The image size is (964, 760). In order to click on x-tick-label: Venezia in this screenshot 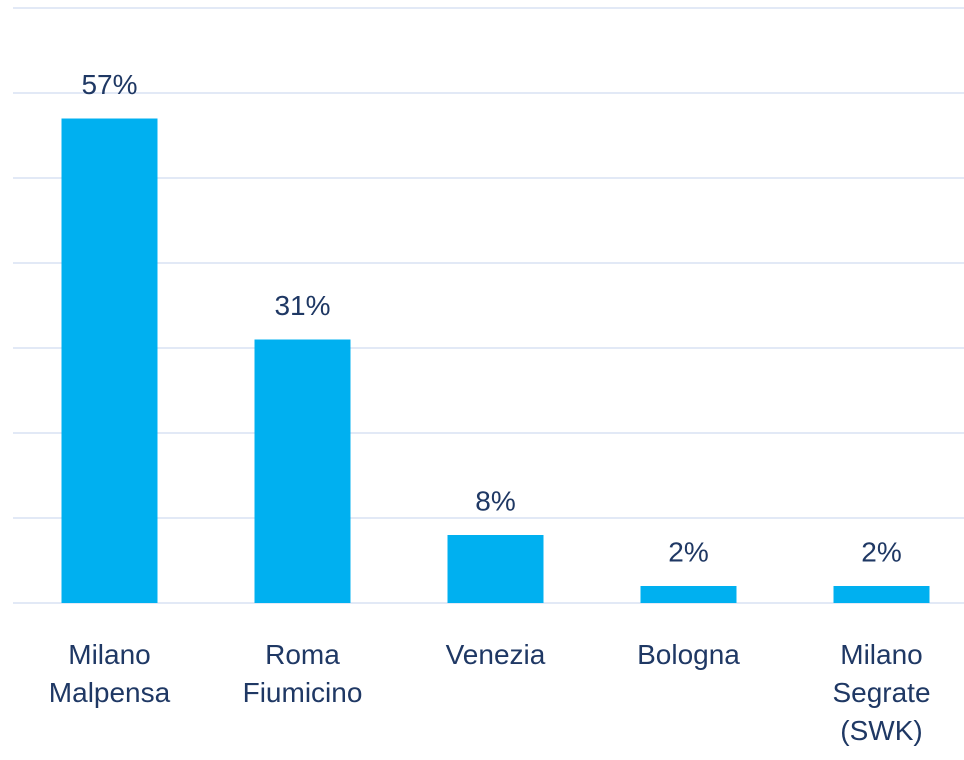, I will do `click(496, 654)`.